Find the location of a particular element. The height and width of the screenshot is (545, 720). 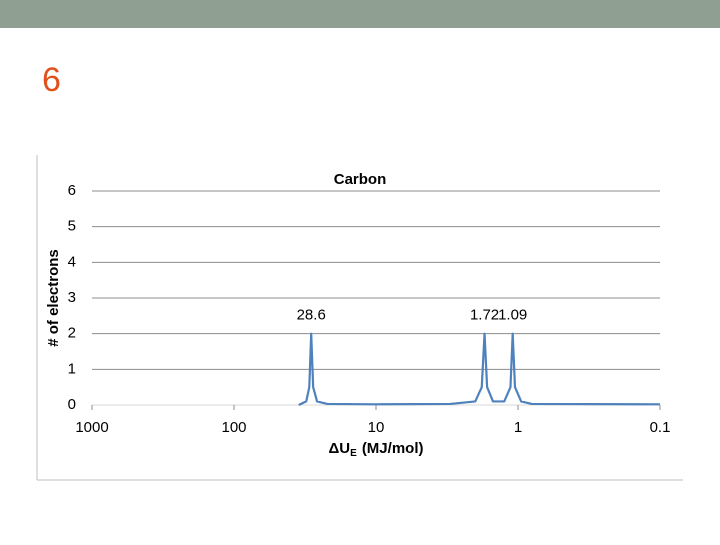

x-tick-label: 0.1 is located at coordinates (660, 427).